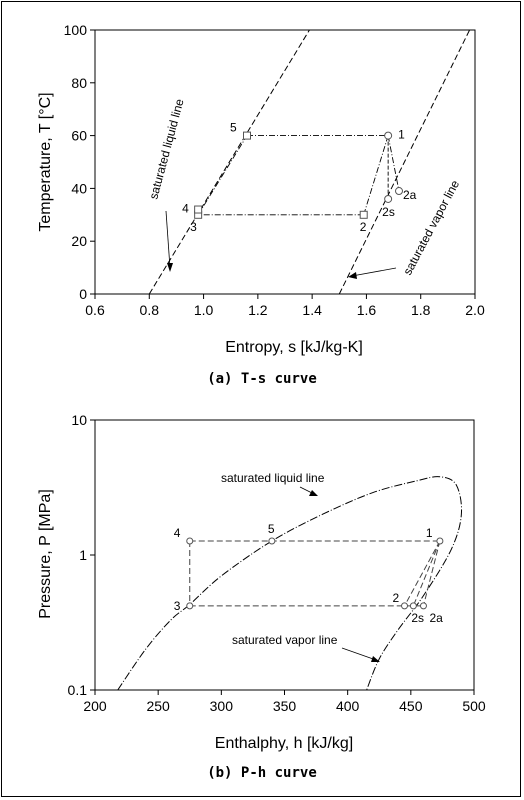 The image size is (524, 800). Describe the element at coordinates (83, 294) in the screenshot. I see `ts-ytick-label: 0` at that location.